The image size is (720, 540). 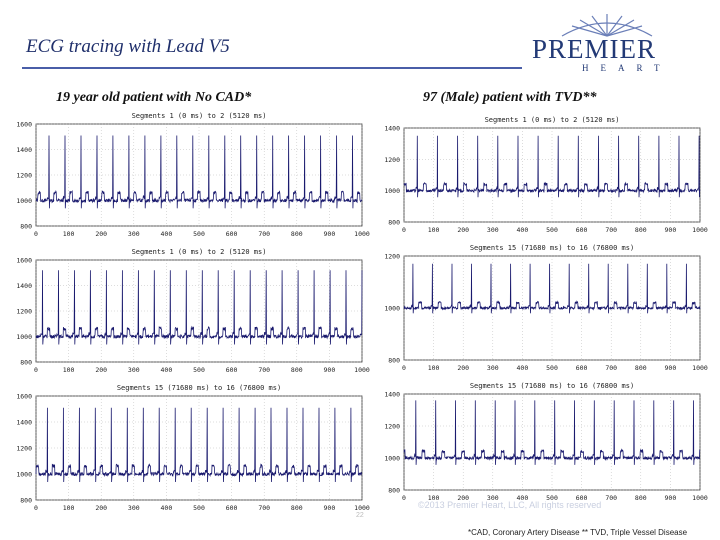 What do you see at coordinates (607, 25) in the screenshot?
I see `sunburst-icon` at bounding box center [607, 25].